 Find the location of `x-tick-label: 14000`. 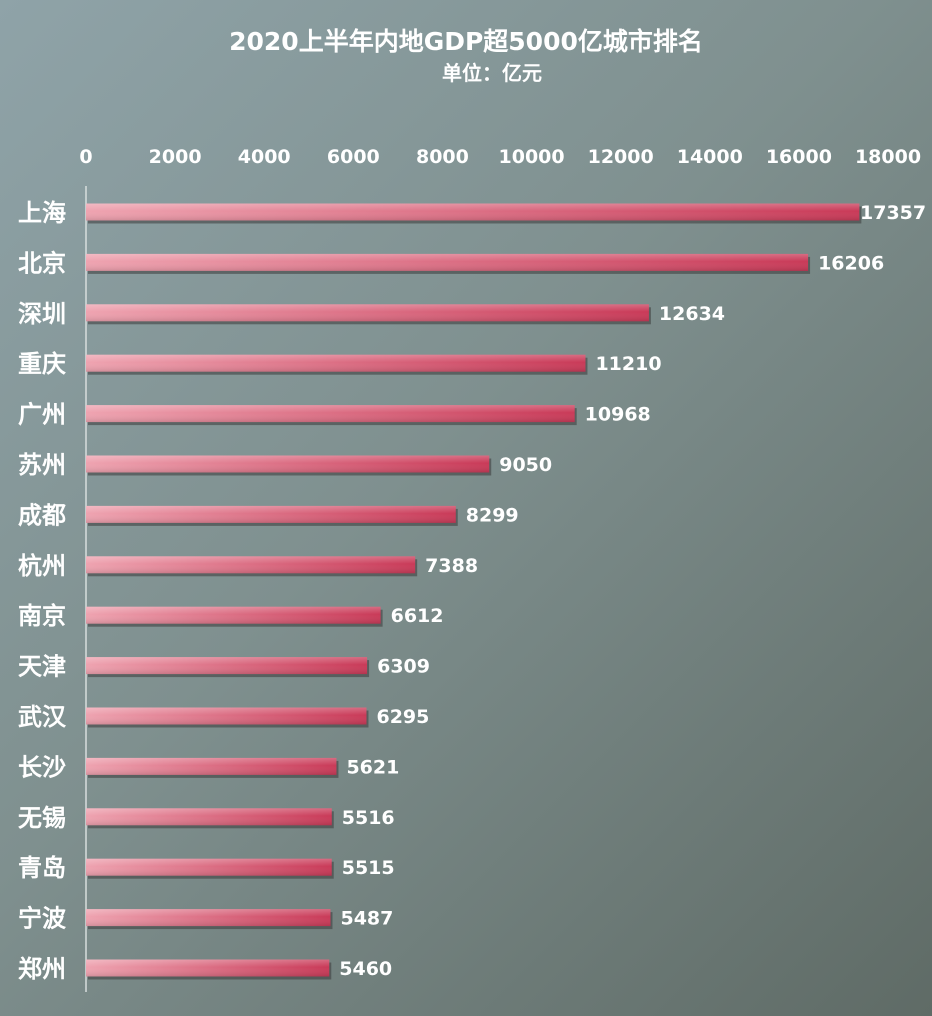

x-tick-label: 14000 is located at coordinates (710, 157).